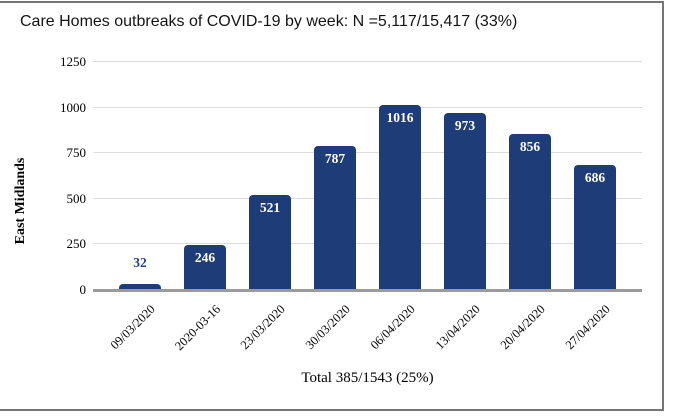 The width and height of the screenshot is (674, 419). I want to click on ytick-label-0: 0, so click(83, 289).